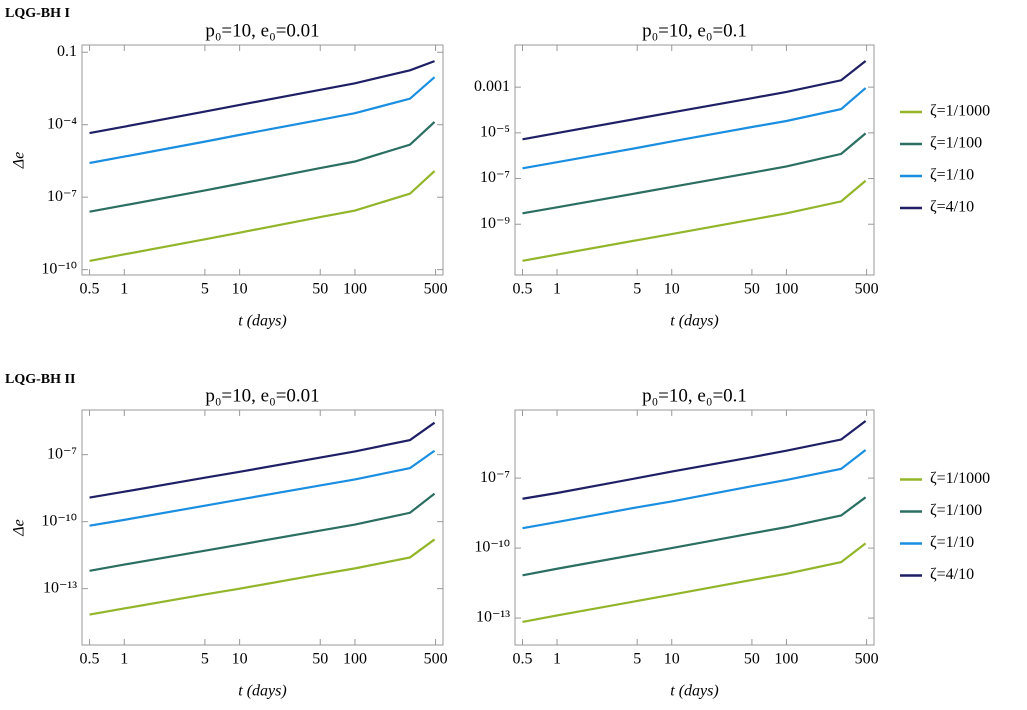 This screenshot has width=1027, height=710. I want to click on y-tick-label: 10⁻⁹, so click(495, 223).